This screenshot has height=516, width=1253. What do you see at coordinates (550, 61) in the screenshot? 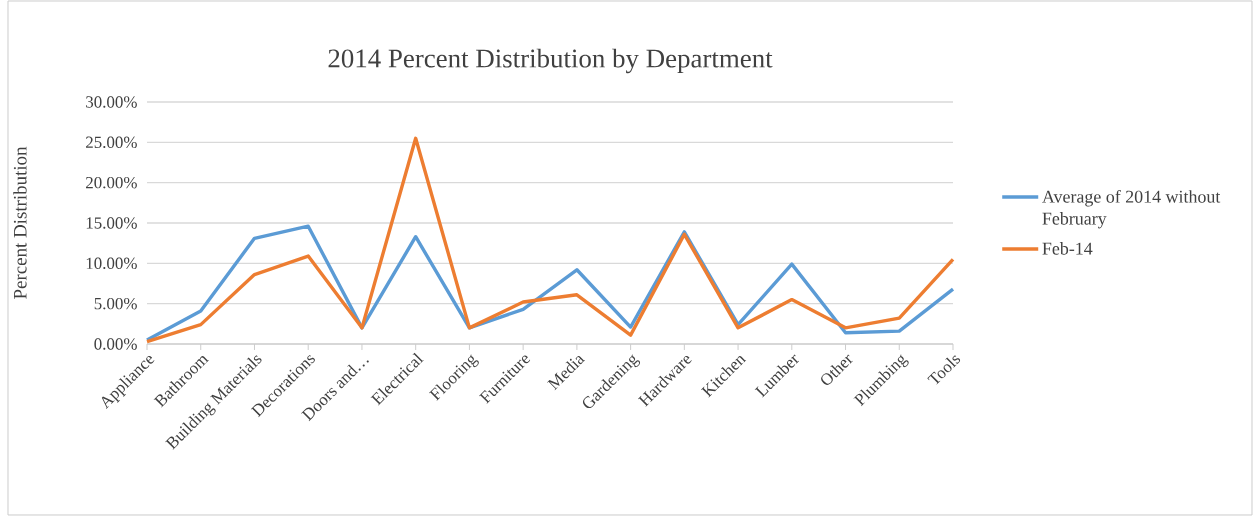
I see `chart-title: 2014 Percent Distribution by Department` at bounding box center [550, 61].